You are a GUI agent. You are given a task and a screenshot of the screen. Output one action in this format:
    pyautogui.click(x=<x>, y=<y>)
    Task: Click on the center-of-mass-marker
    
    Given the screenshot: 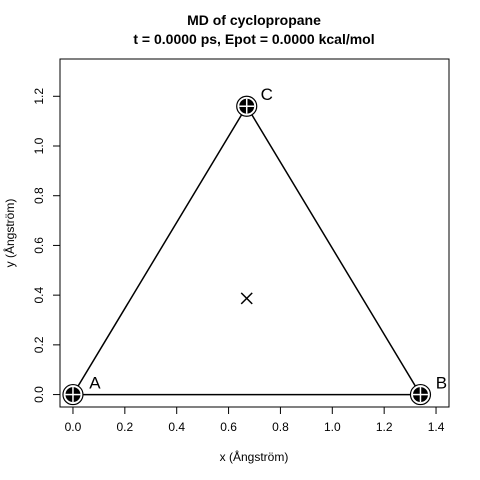 What is the action you would take?
    pyautogui.click(x=246, y=298)
    